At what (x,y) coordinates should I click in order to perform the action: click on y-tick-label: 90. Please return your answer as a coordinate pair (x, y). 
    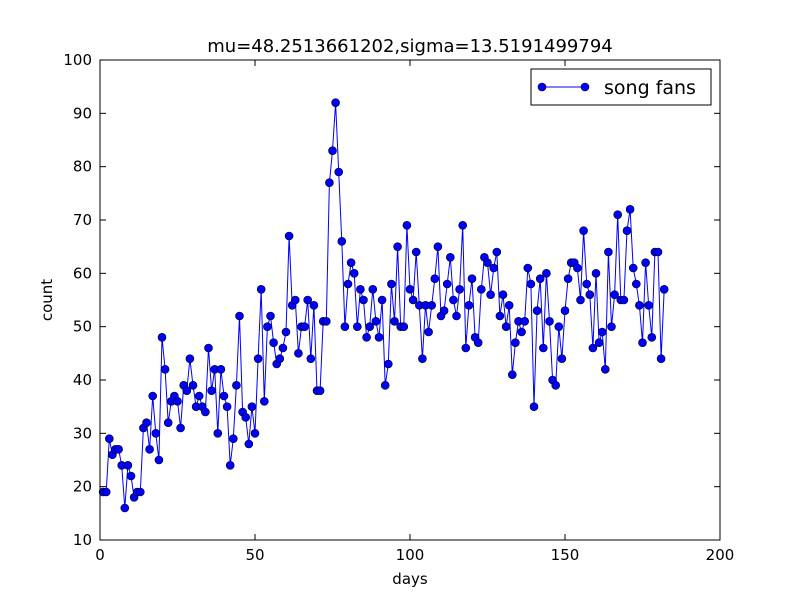
    Looking at the image, I should click on (82, 113).